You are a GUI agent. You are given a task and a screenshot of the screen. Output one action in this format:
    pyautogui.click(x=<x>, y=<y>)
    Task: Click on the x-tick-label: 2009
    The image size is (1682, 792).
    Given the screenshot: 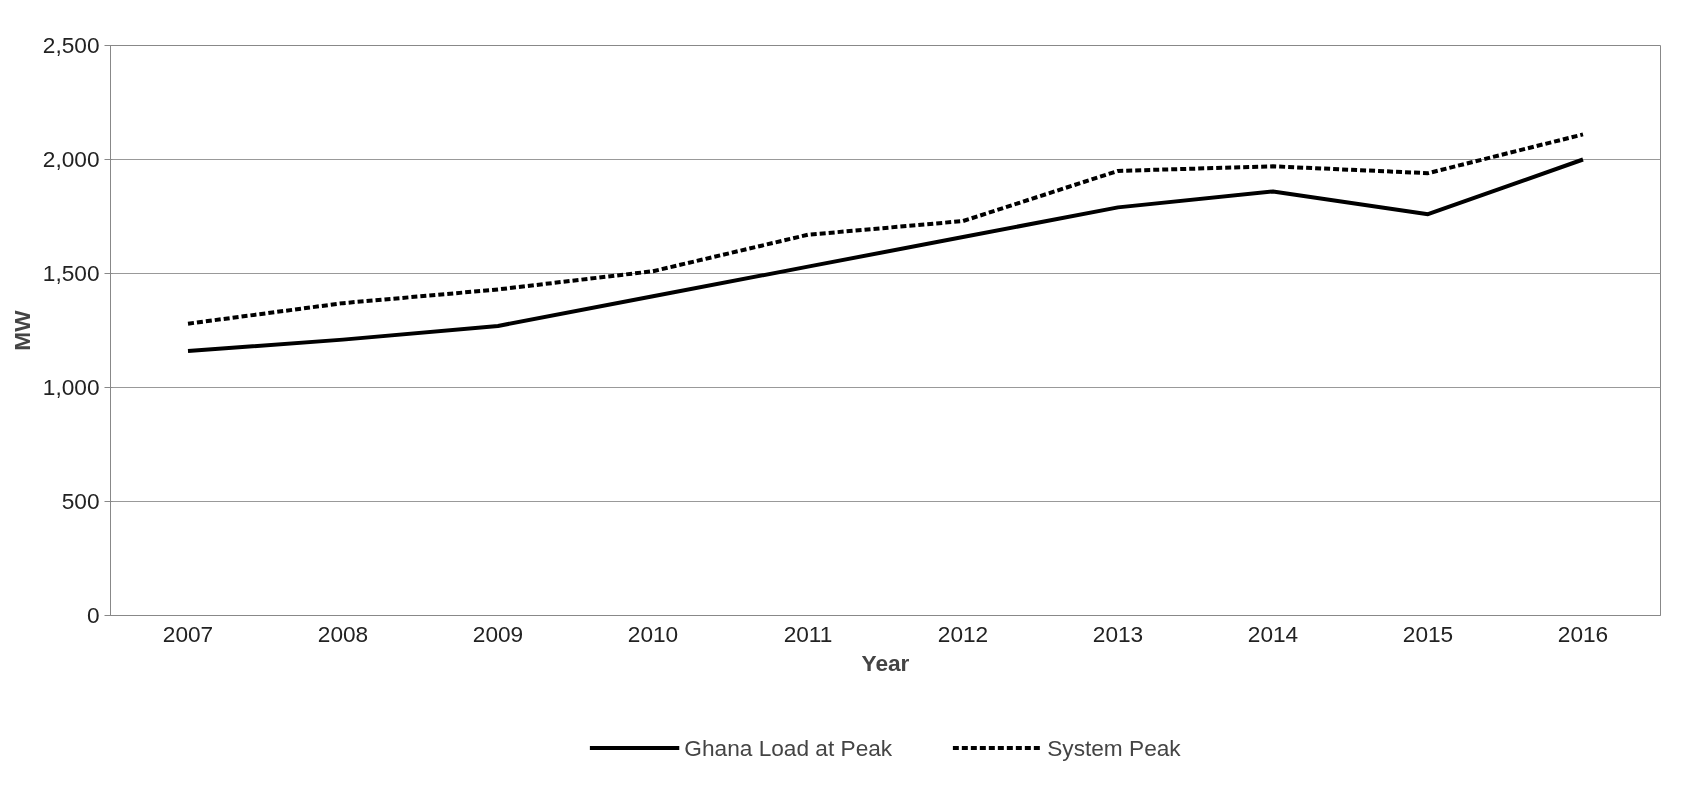 What is the action you would take?
    pyautogui.click(x=498, y=633)
    